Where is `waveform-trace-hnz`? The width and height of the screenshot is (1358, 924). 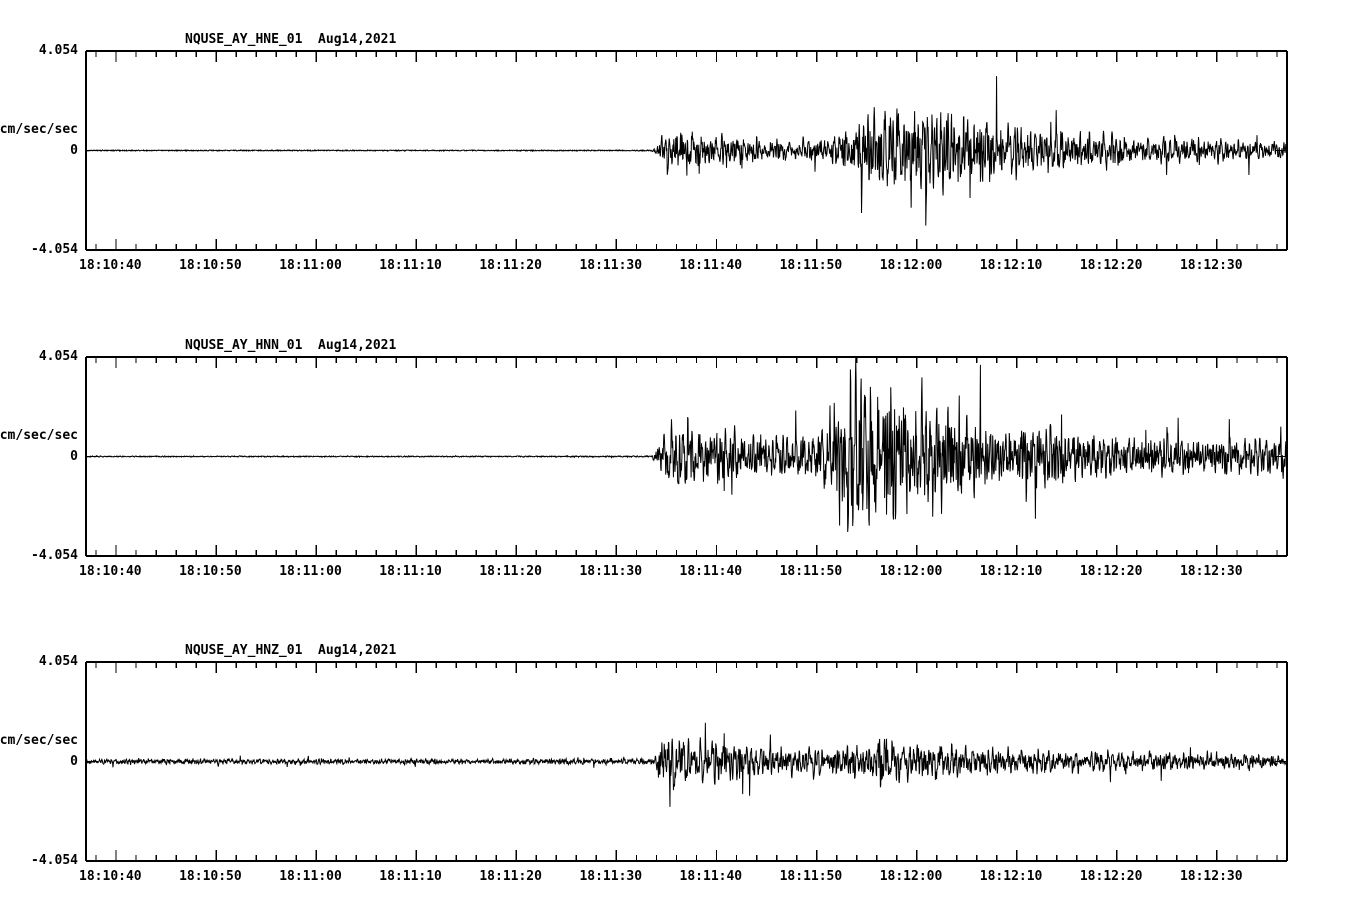
waveform-trace-hnz is located at coordinates (686, 764).